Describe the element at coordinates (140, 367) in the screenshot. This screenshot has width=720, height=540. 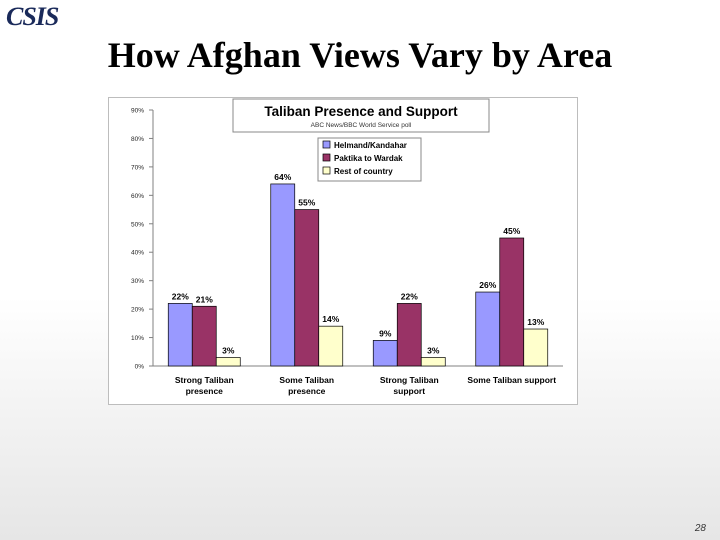
I see `y-tick-label: 0%` at that location.